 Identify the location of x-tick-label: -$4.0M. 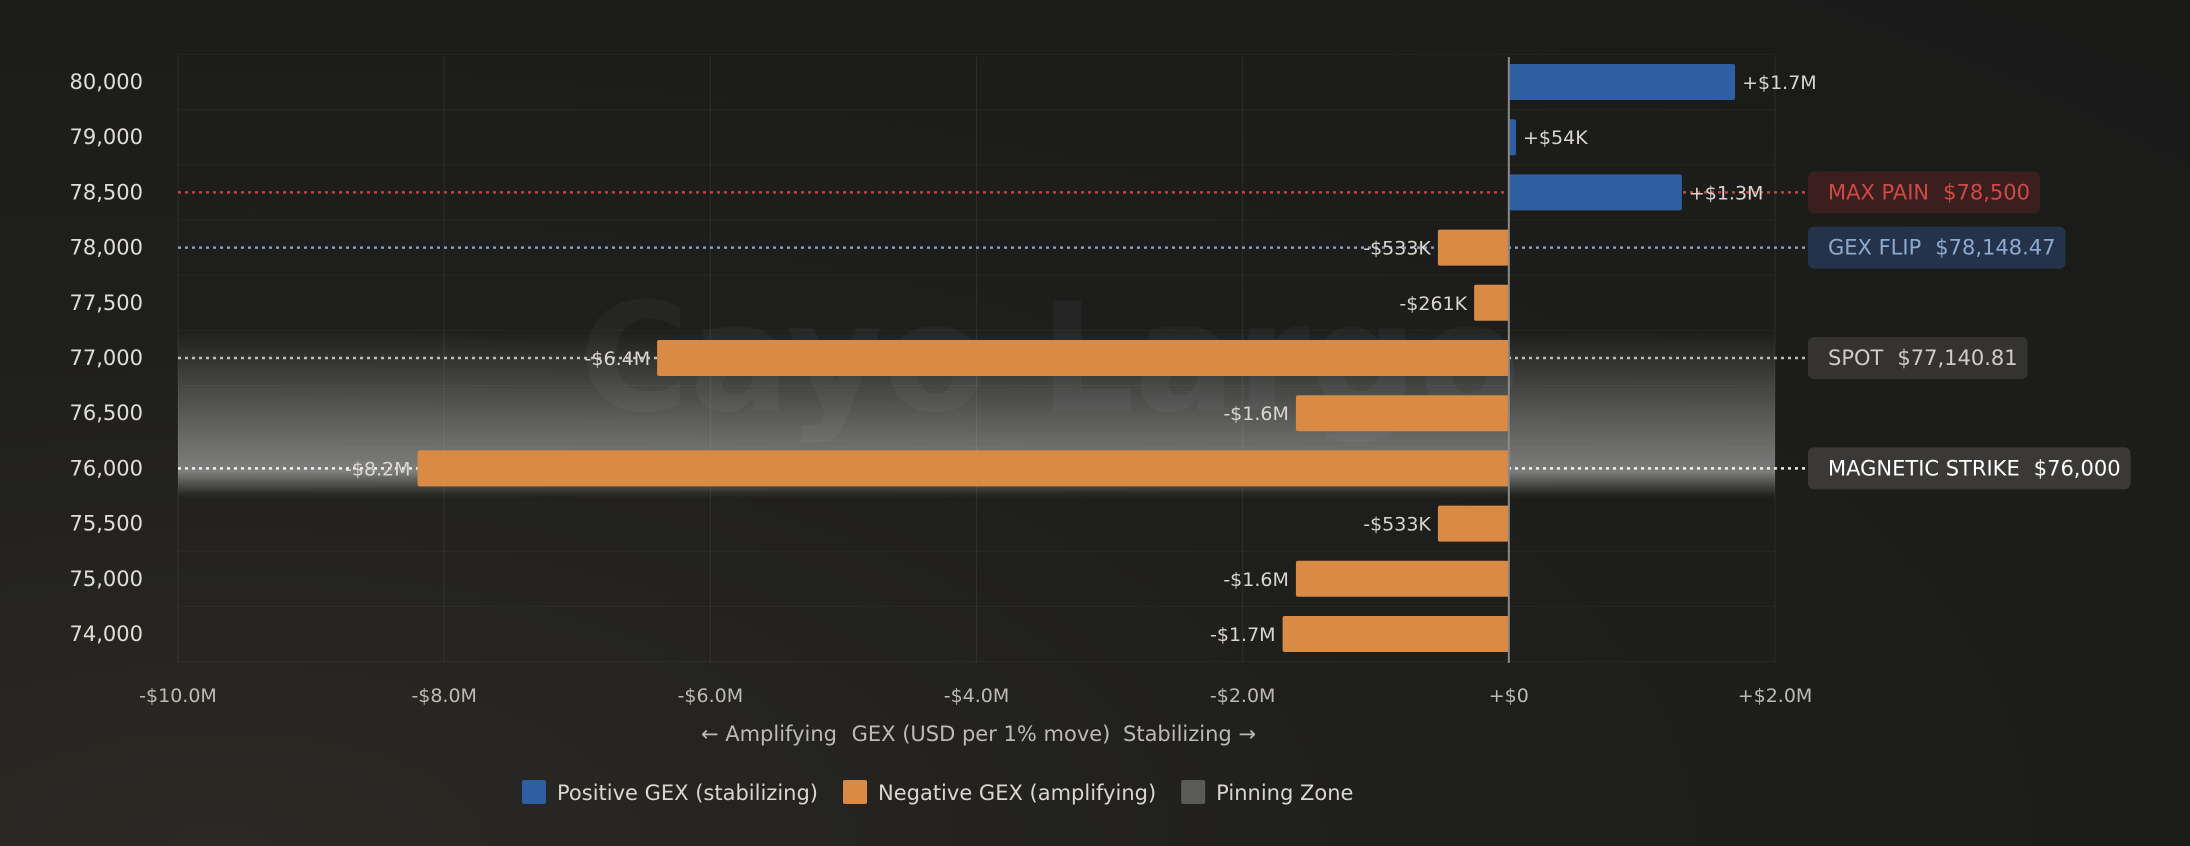
(977, 696).